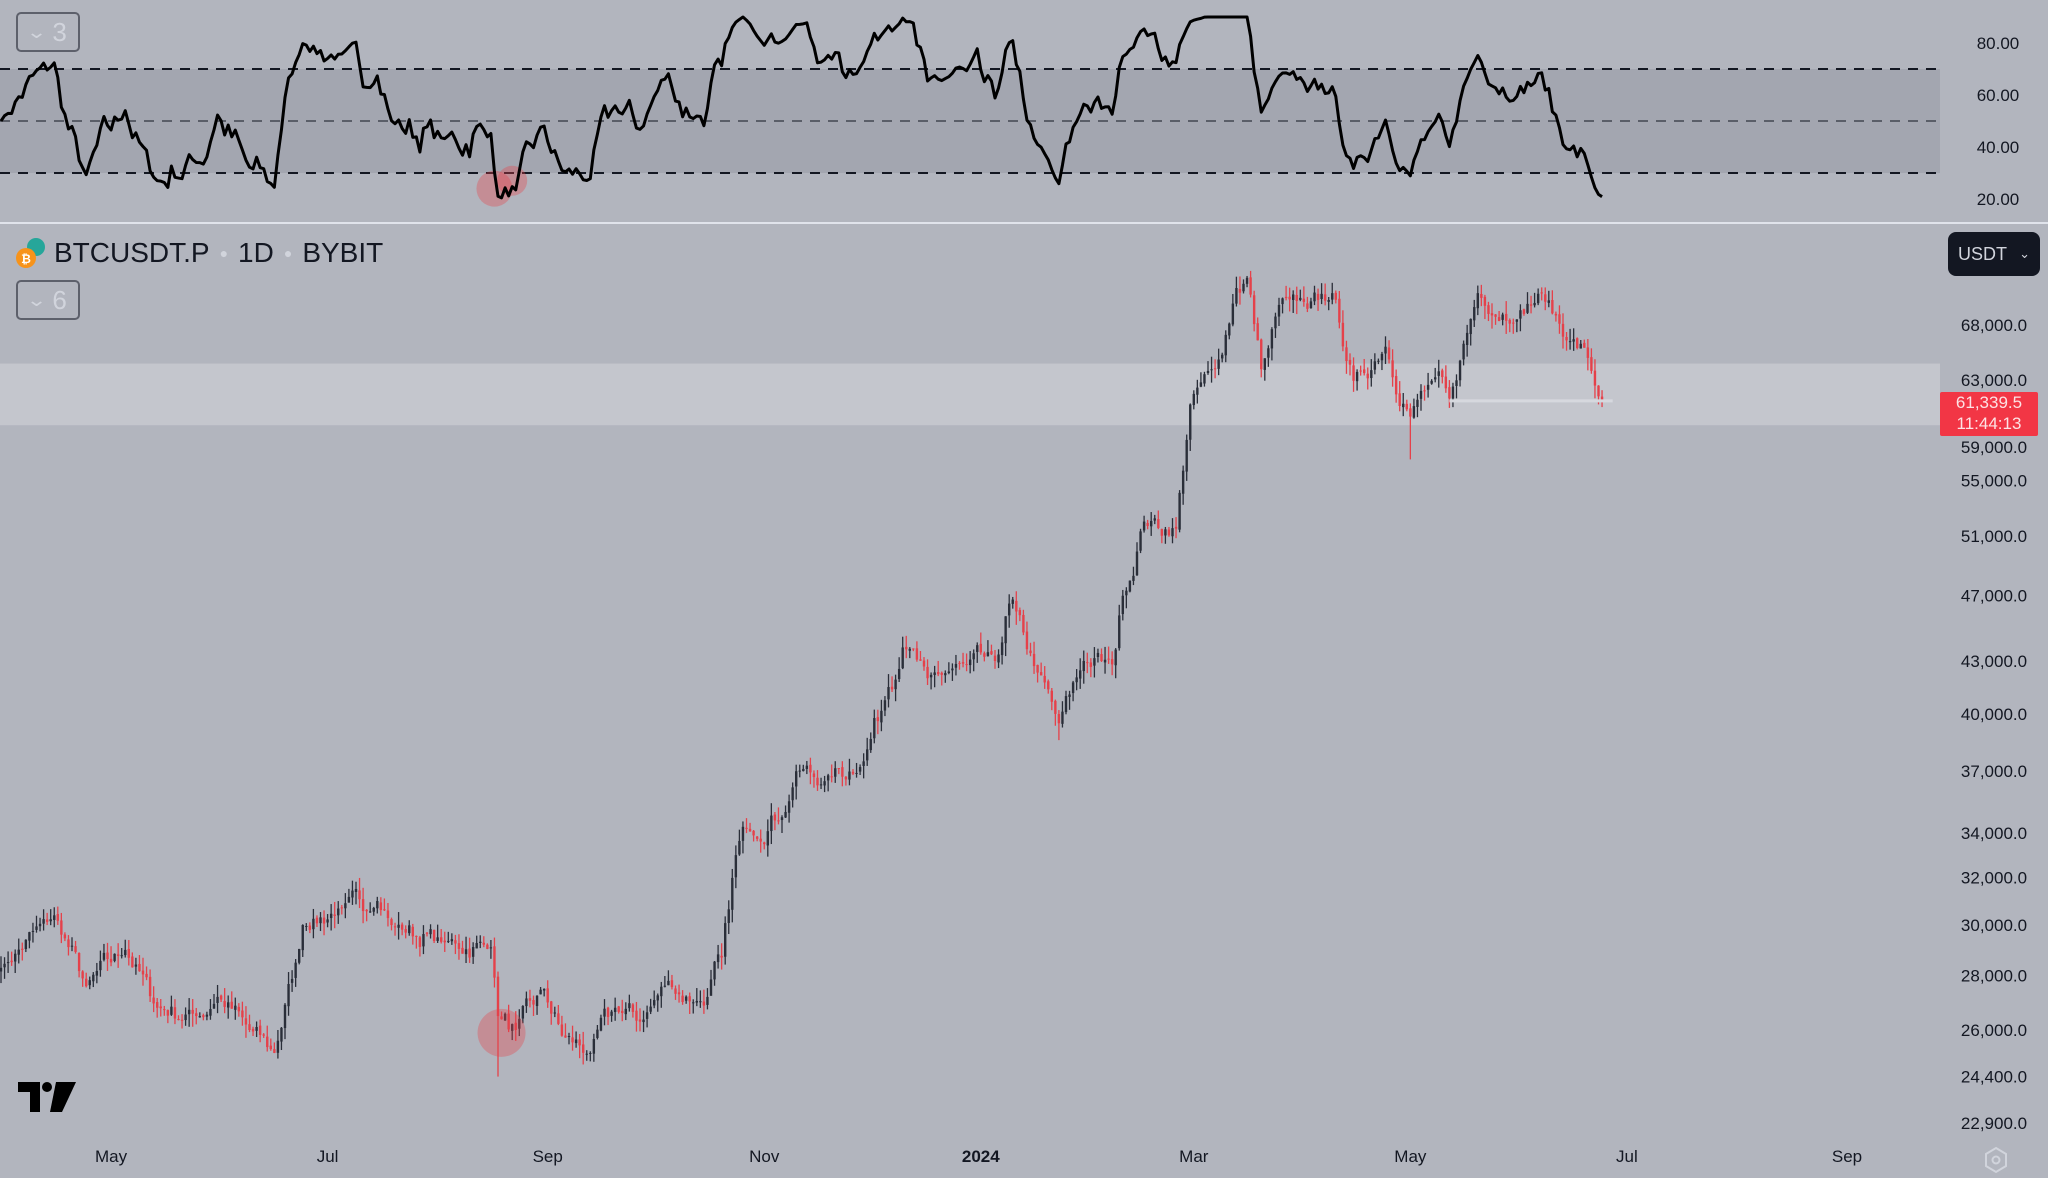 Image resolution: width=2048 pixels, height=1178 pixels. What do you see at coordinates (1994, 325) in the screenshot?
I see `price-tick-label: 68,000.0` at bounding box center [1994, 325].